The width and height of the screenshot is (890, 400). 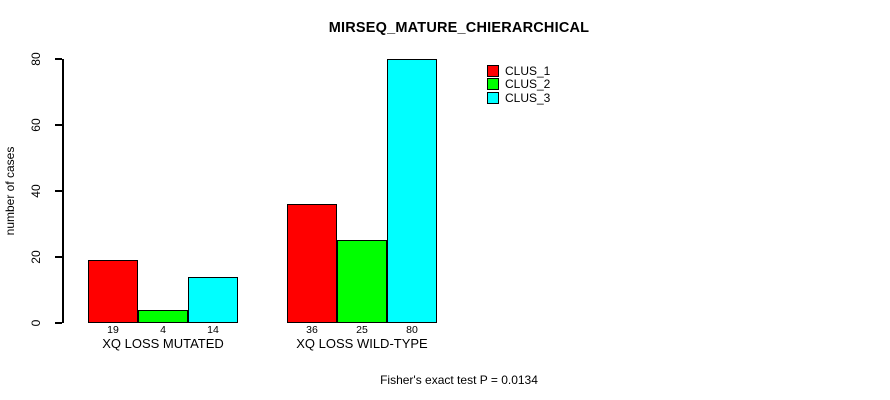 I want to click on bar-value-label: 4, so click(x=163, y=330).